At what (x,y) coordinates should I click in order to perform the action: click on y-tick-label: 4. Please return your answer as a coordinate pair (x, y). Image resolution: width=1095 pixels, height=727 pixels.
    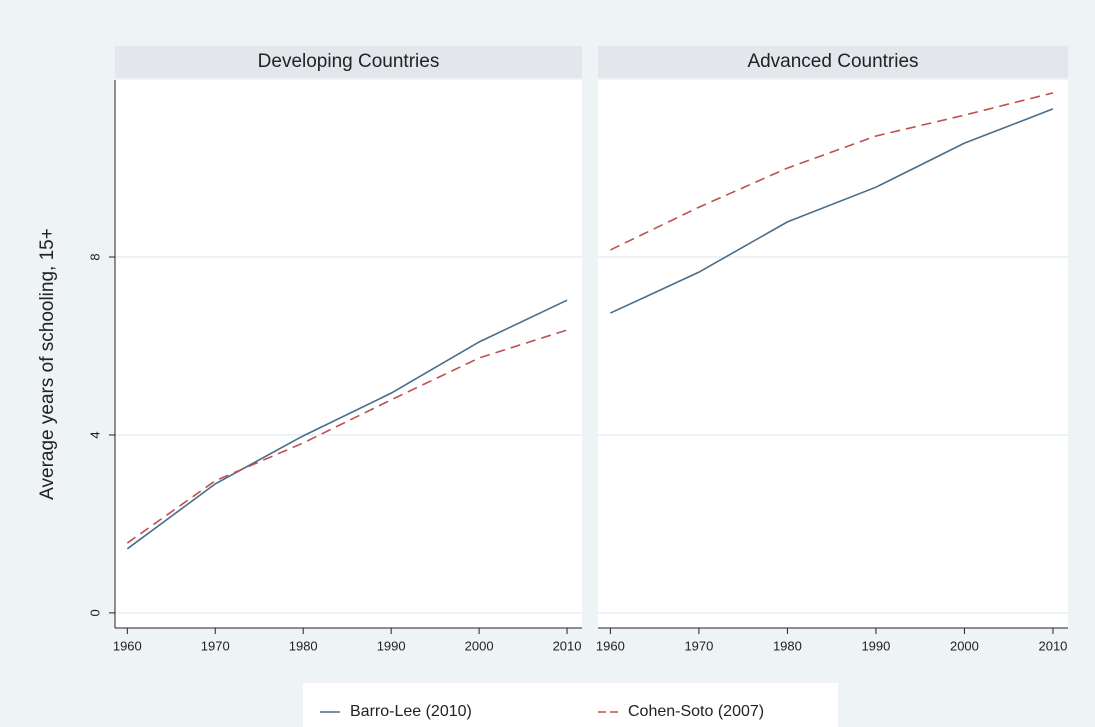
    Looking at the image, I should click on (94, 434).